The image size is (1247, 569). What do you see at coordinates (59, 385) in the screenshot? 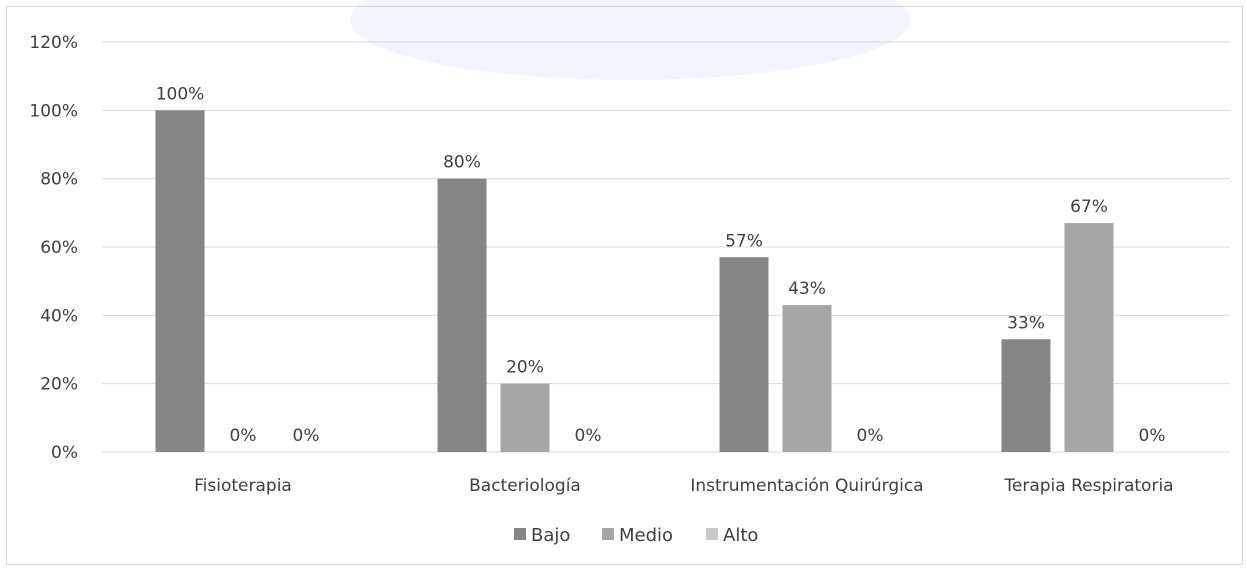
I see `y-tick-label: 20%` at bounding box center [59, 385].